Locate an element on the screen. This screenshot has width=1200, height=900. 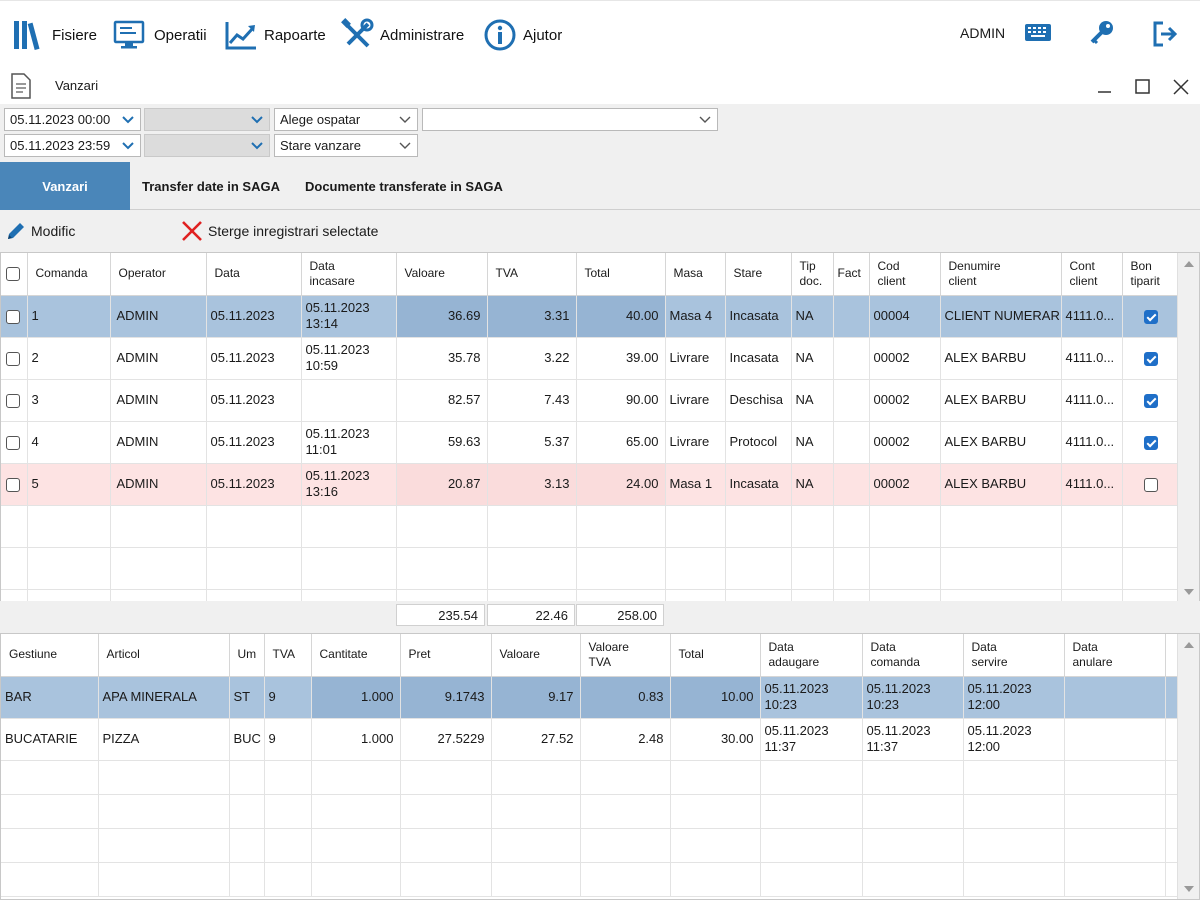
tab-documente-saga: Documente transferate in SAGA is located at coordinates (404, 186).